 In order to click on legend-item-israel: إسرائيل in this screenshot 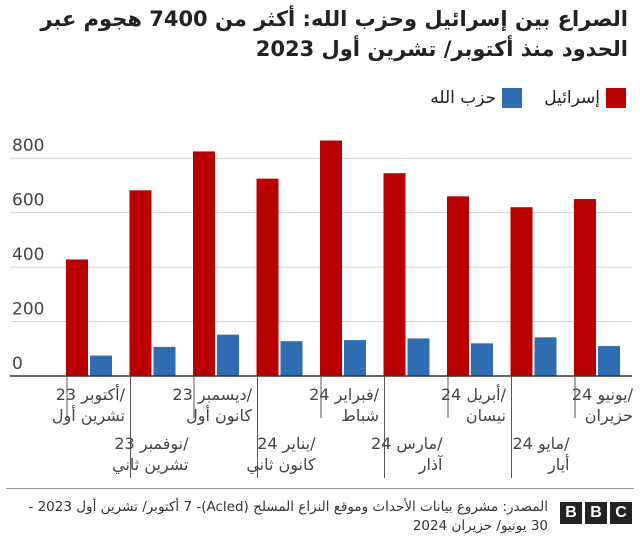, I will do `click(585, 98)`.